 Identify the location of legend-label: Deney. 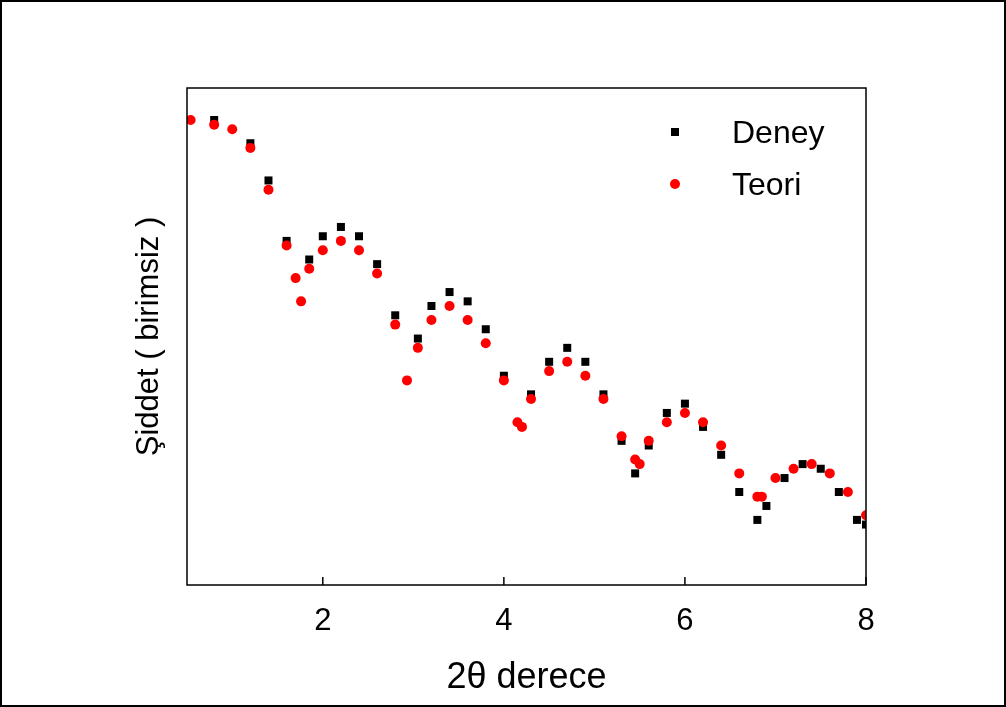
(778, 132).